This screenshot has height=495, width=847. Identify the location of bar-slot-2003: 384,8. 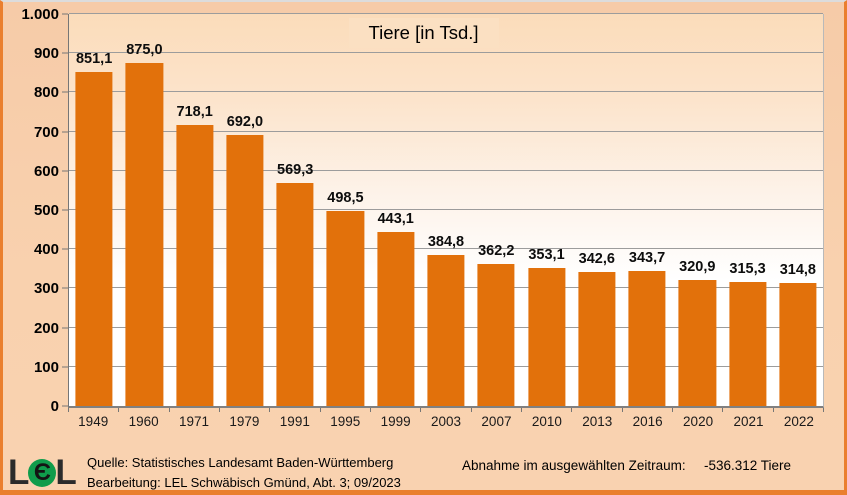
(446, 210).